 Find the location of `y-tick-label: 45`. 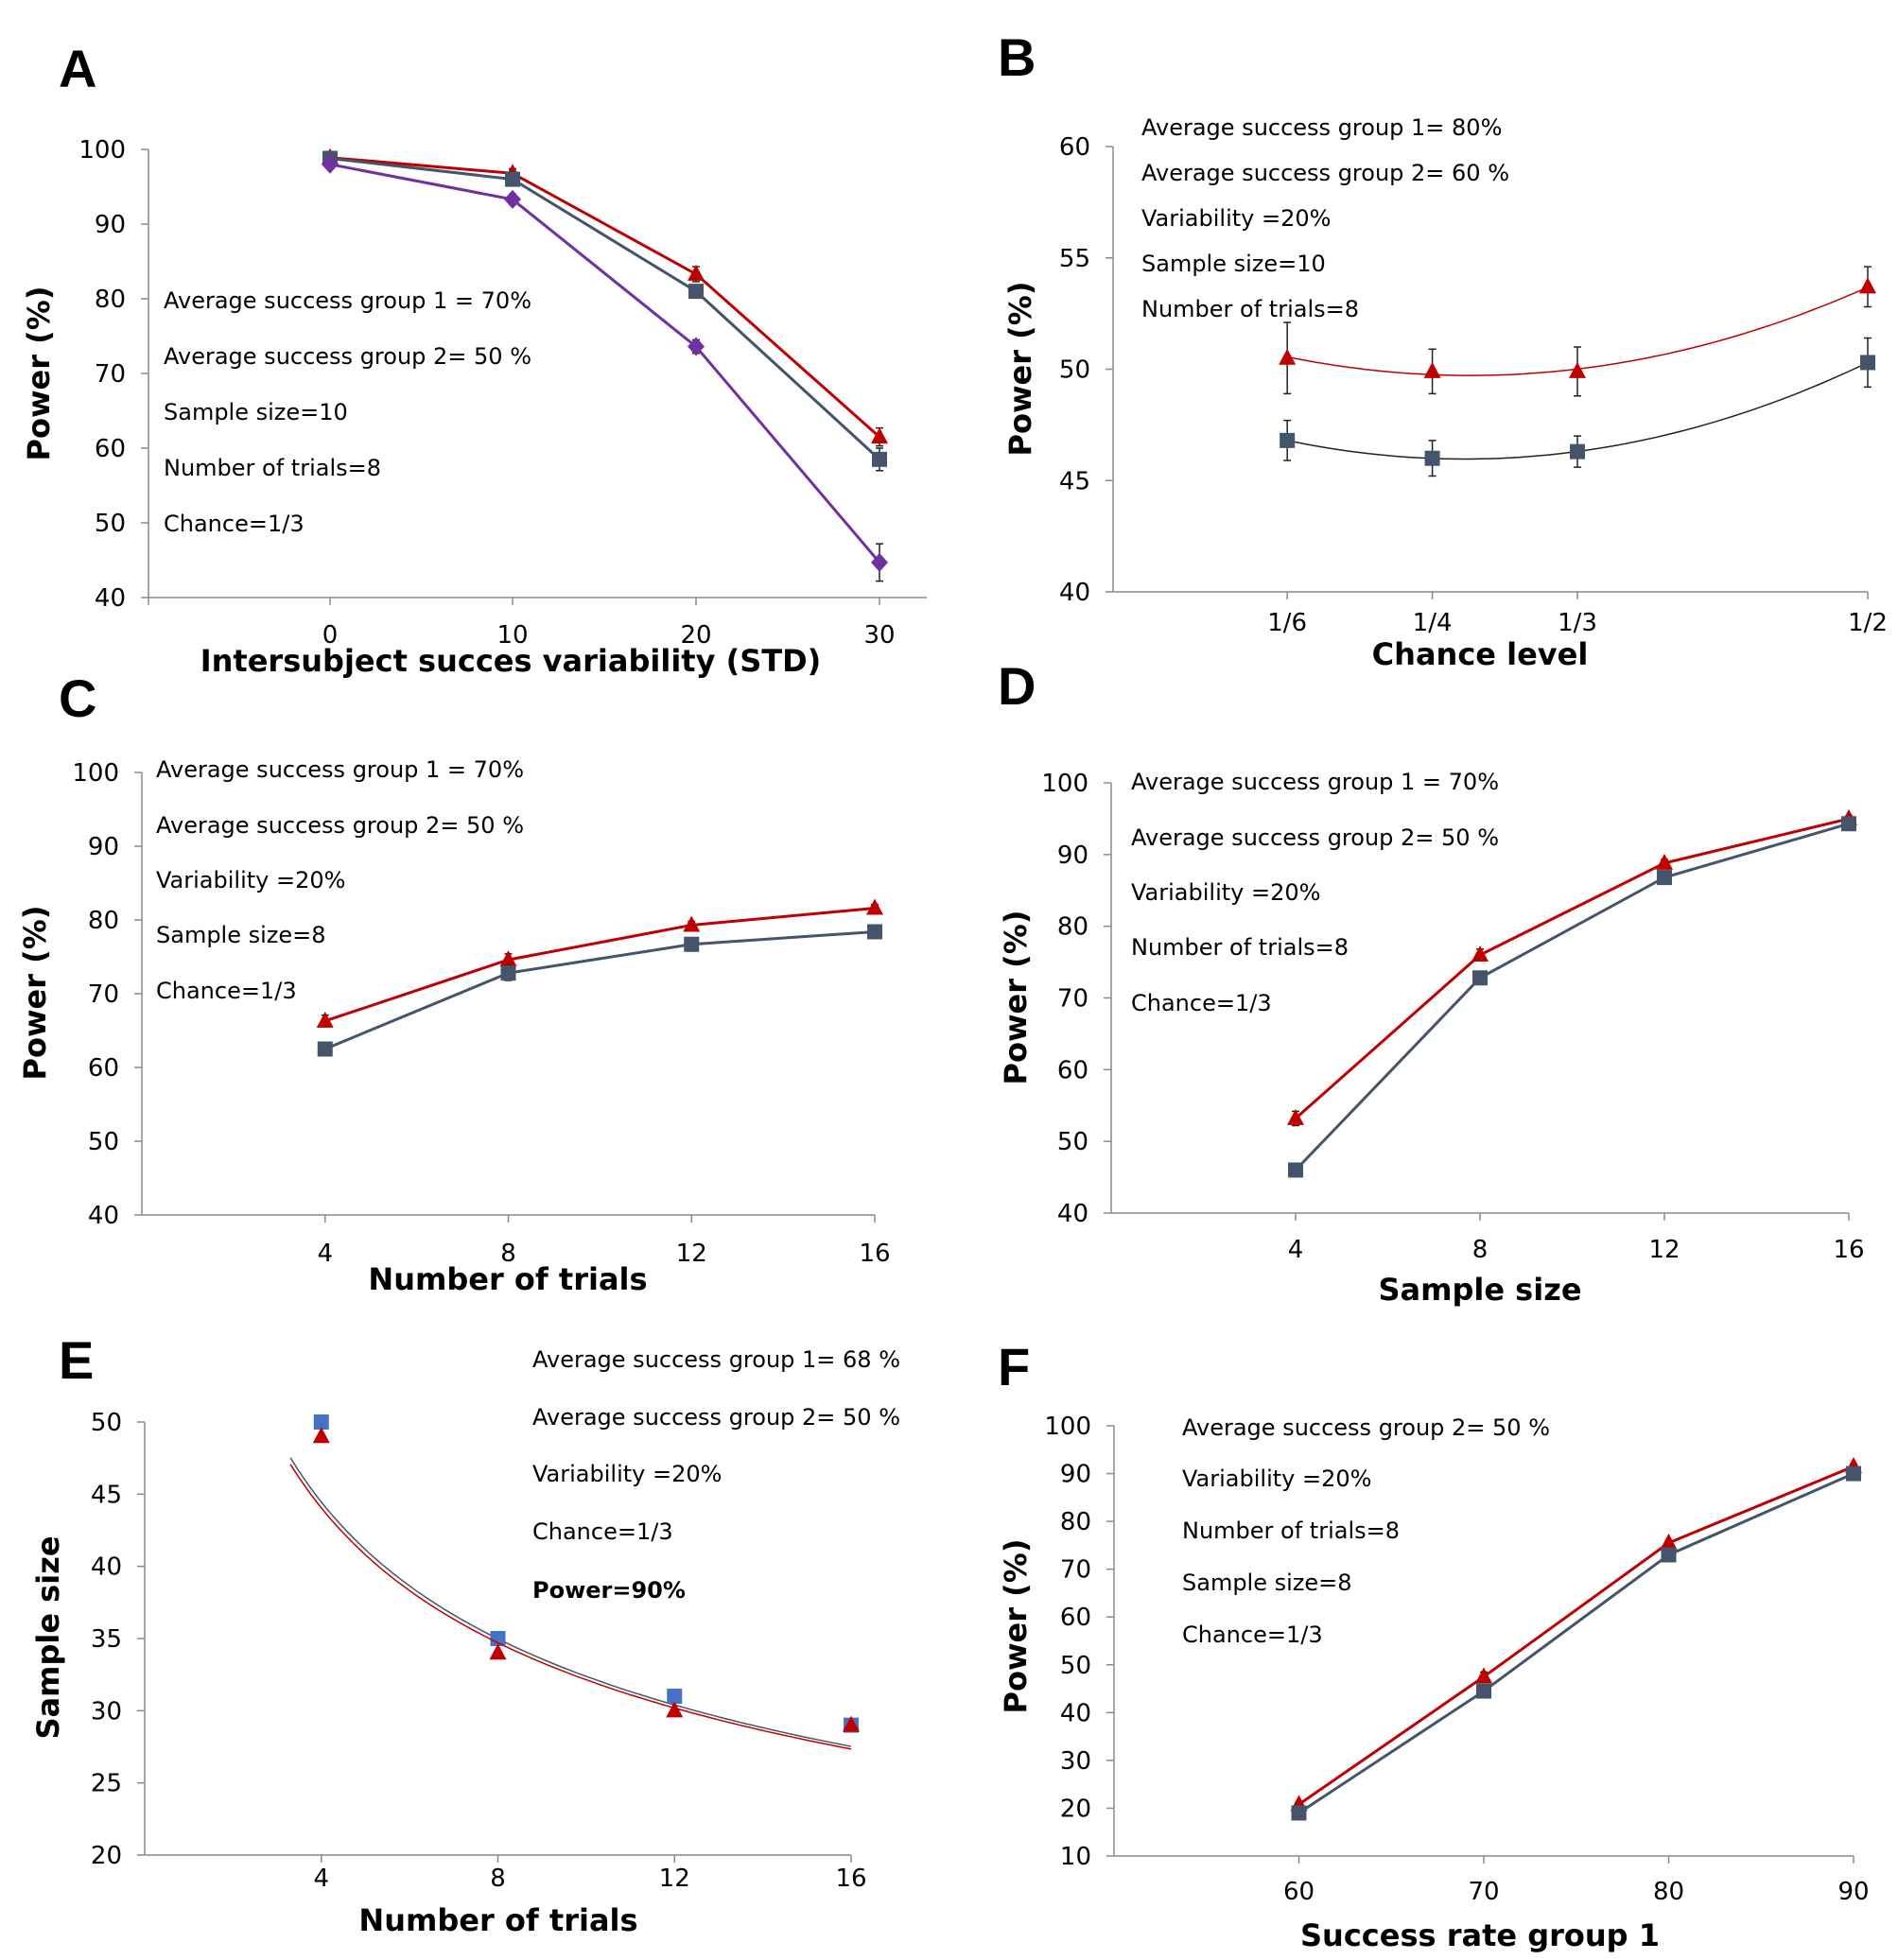

y-tick-label: 45 is located at coordinates (1075, 481).